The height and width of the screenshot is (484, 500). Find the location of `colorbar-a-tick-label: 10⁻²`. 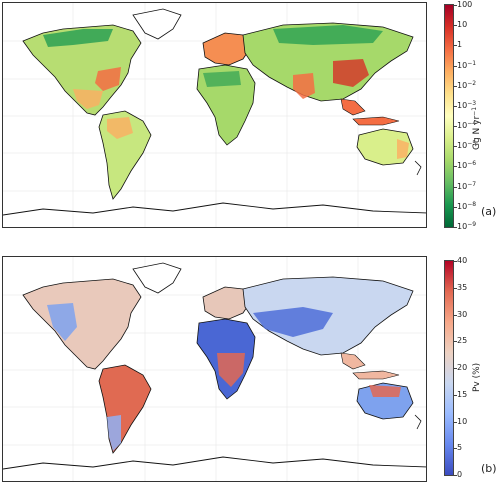

colorbar-a-tick-label: 10⁻² is located at coordinates (467, 84).